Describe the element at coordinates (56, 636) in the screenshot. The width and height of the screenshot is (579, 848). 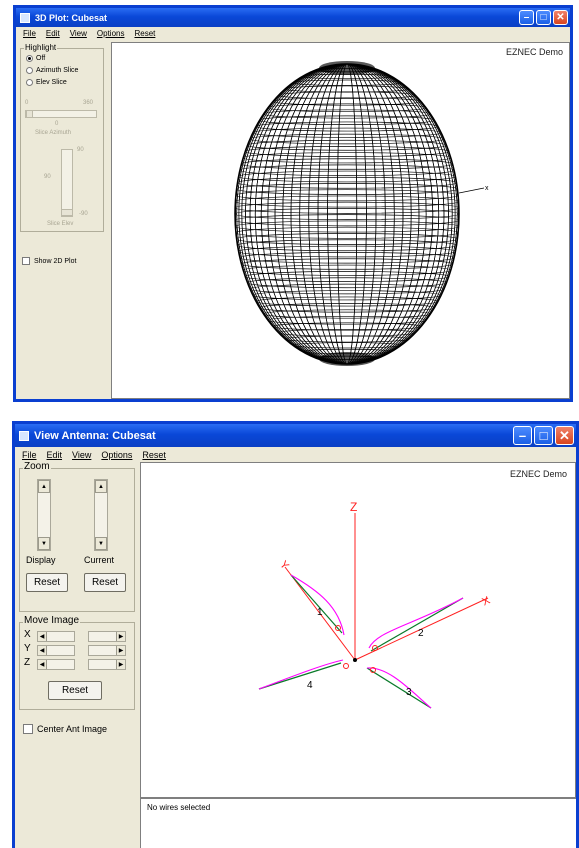
I see `move-x-scrollbar-left: ◀` at that location.